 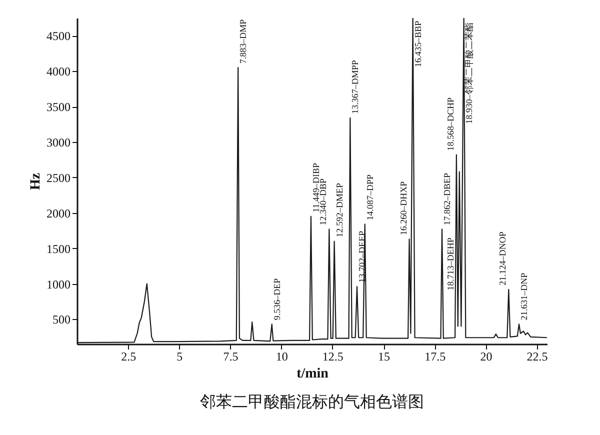 I want to click on x-tick-label: 17.5, so click(x=435, y=357).